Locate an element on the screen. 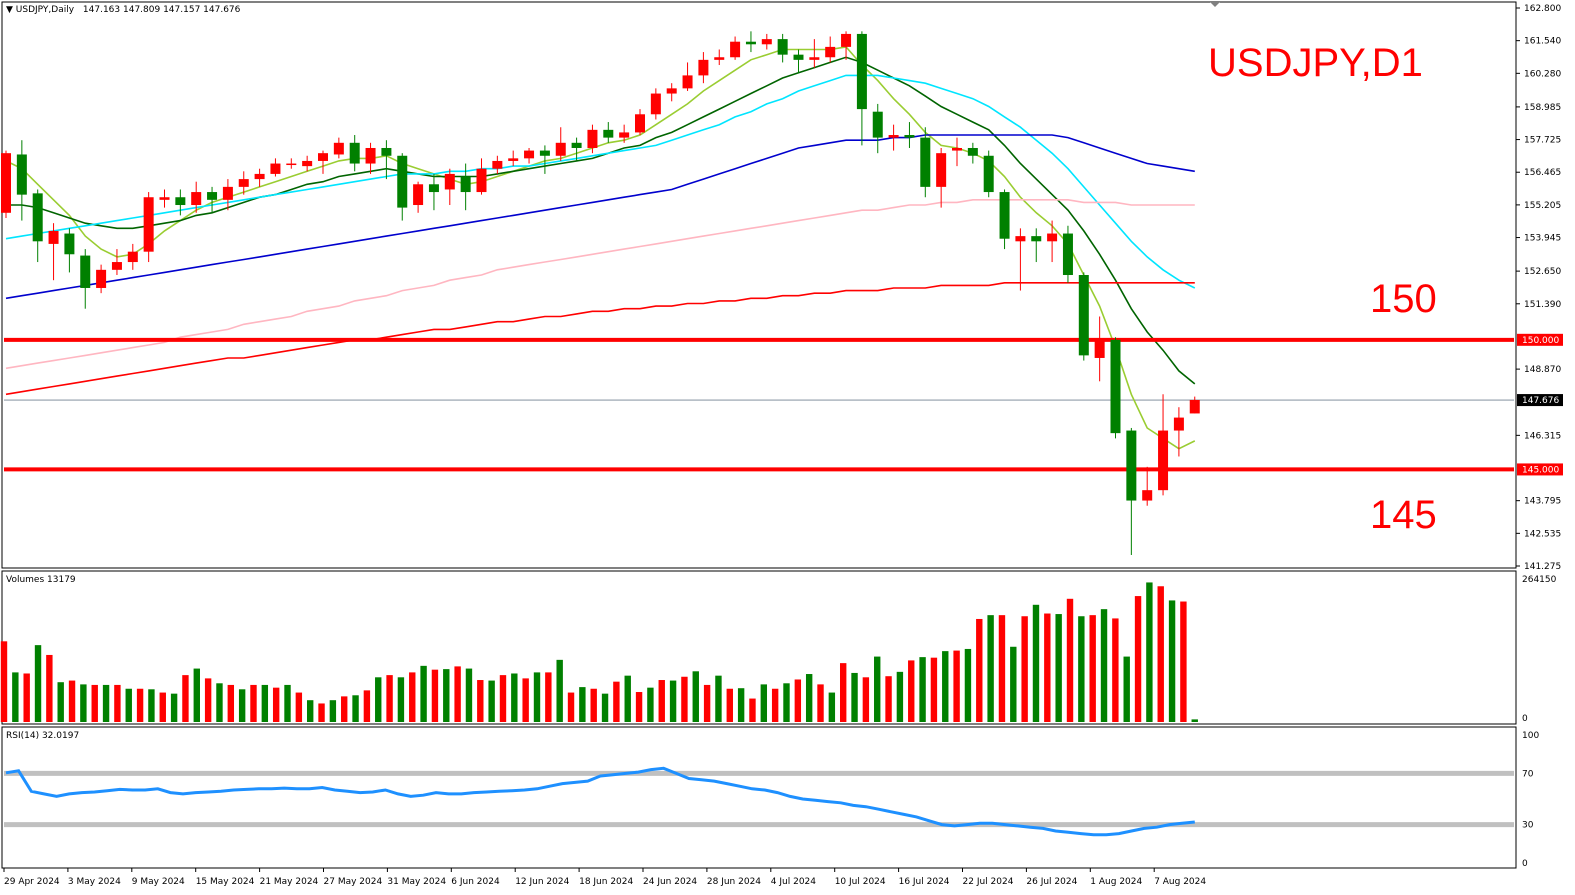 The width and height of the screenshot is (1575, 895). horizontal-levels is located at coordinates (759, 404).